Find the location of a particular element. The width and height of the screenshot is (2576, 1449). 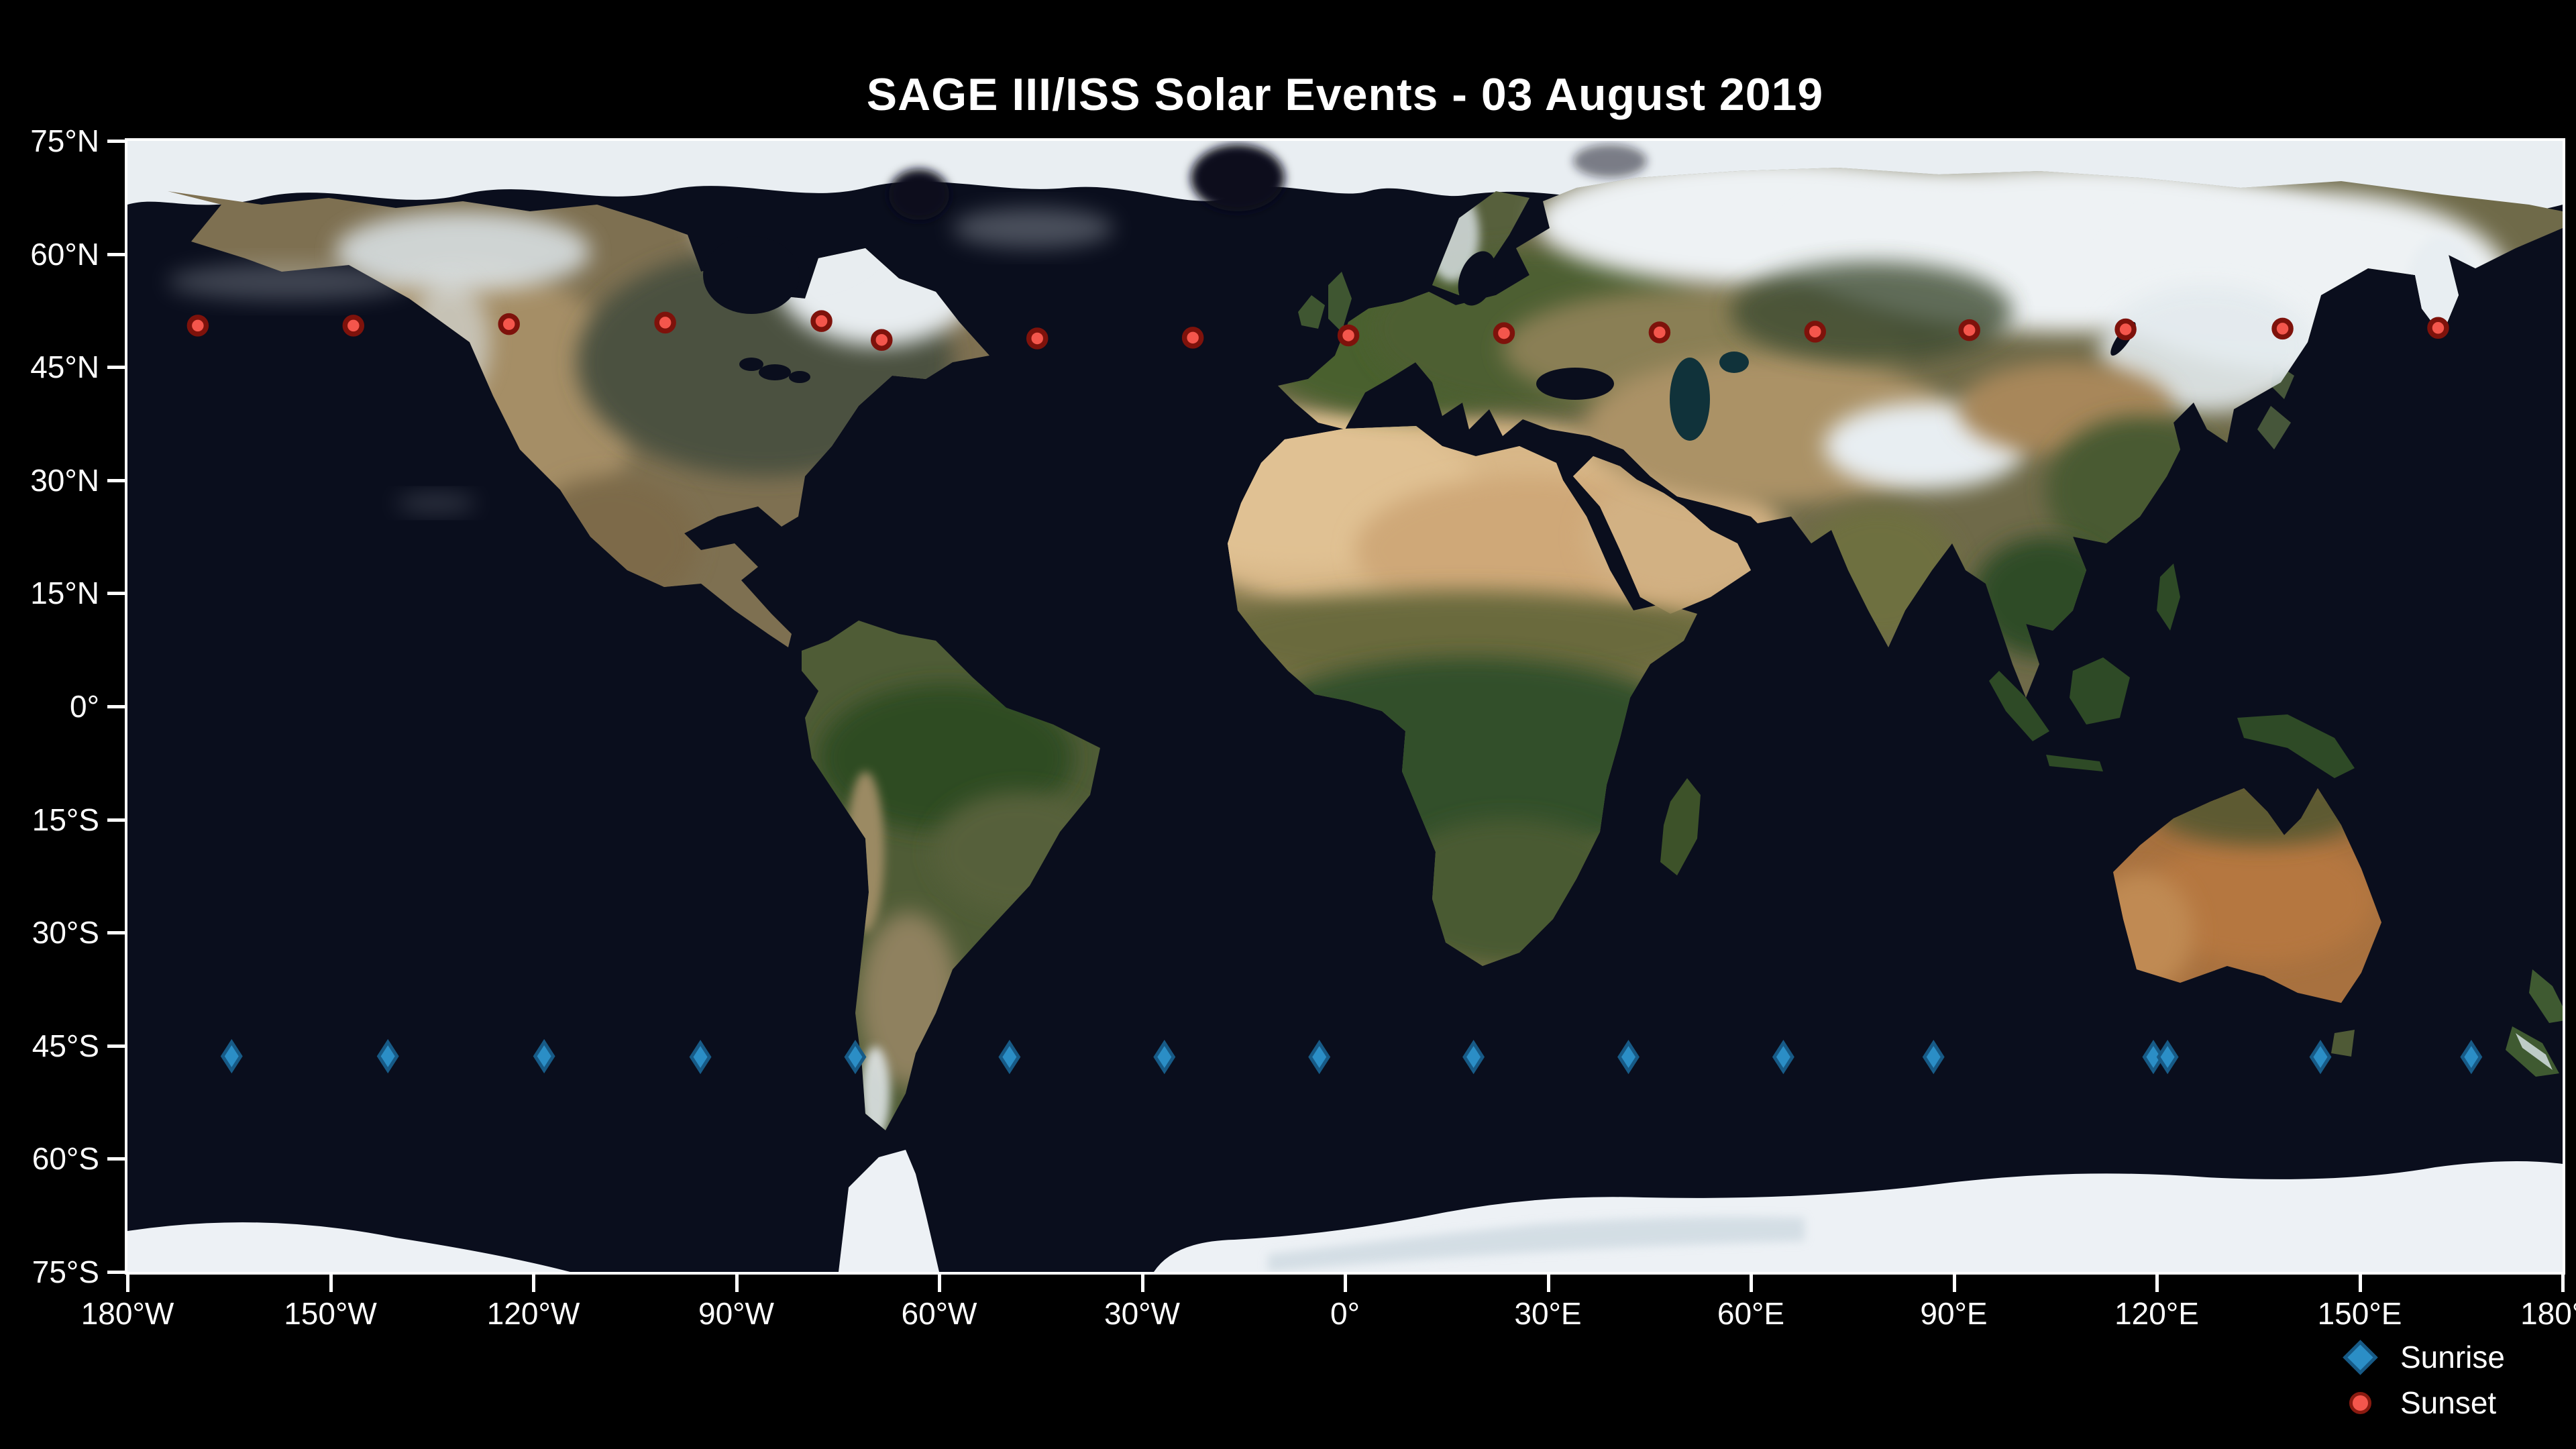

legend-label-sunset: Sunset is located at coordinates (2448, 1402).